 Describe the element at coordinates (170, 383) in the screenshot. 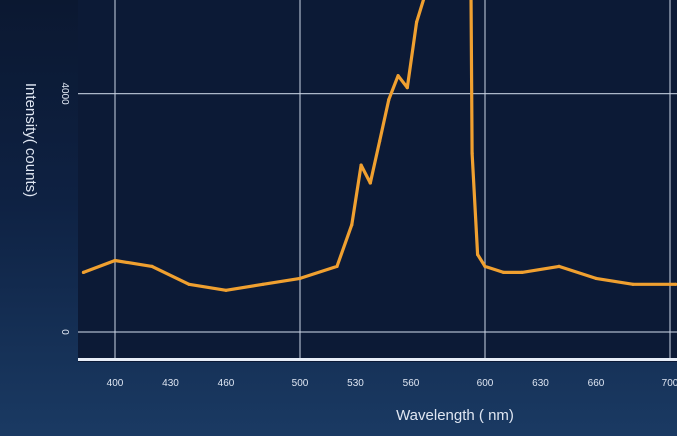

I see `x-tick-label-430: 430` at that location.